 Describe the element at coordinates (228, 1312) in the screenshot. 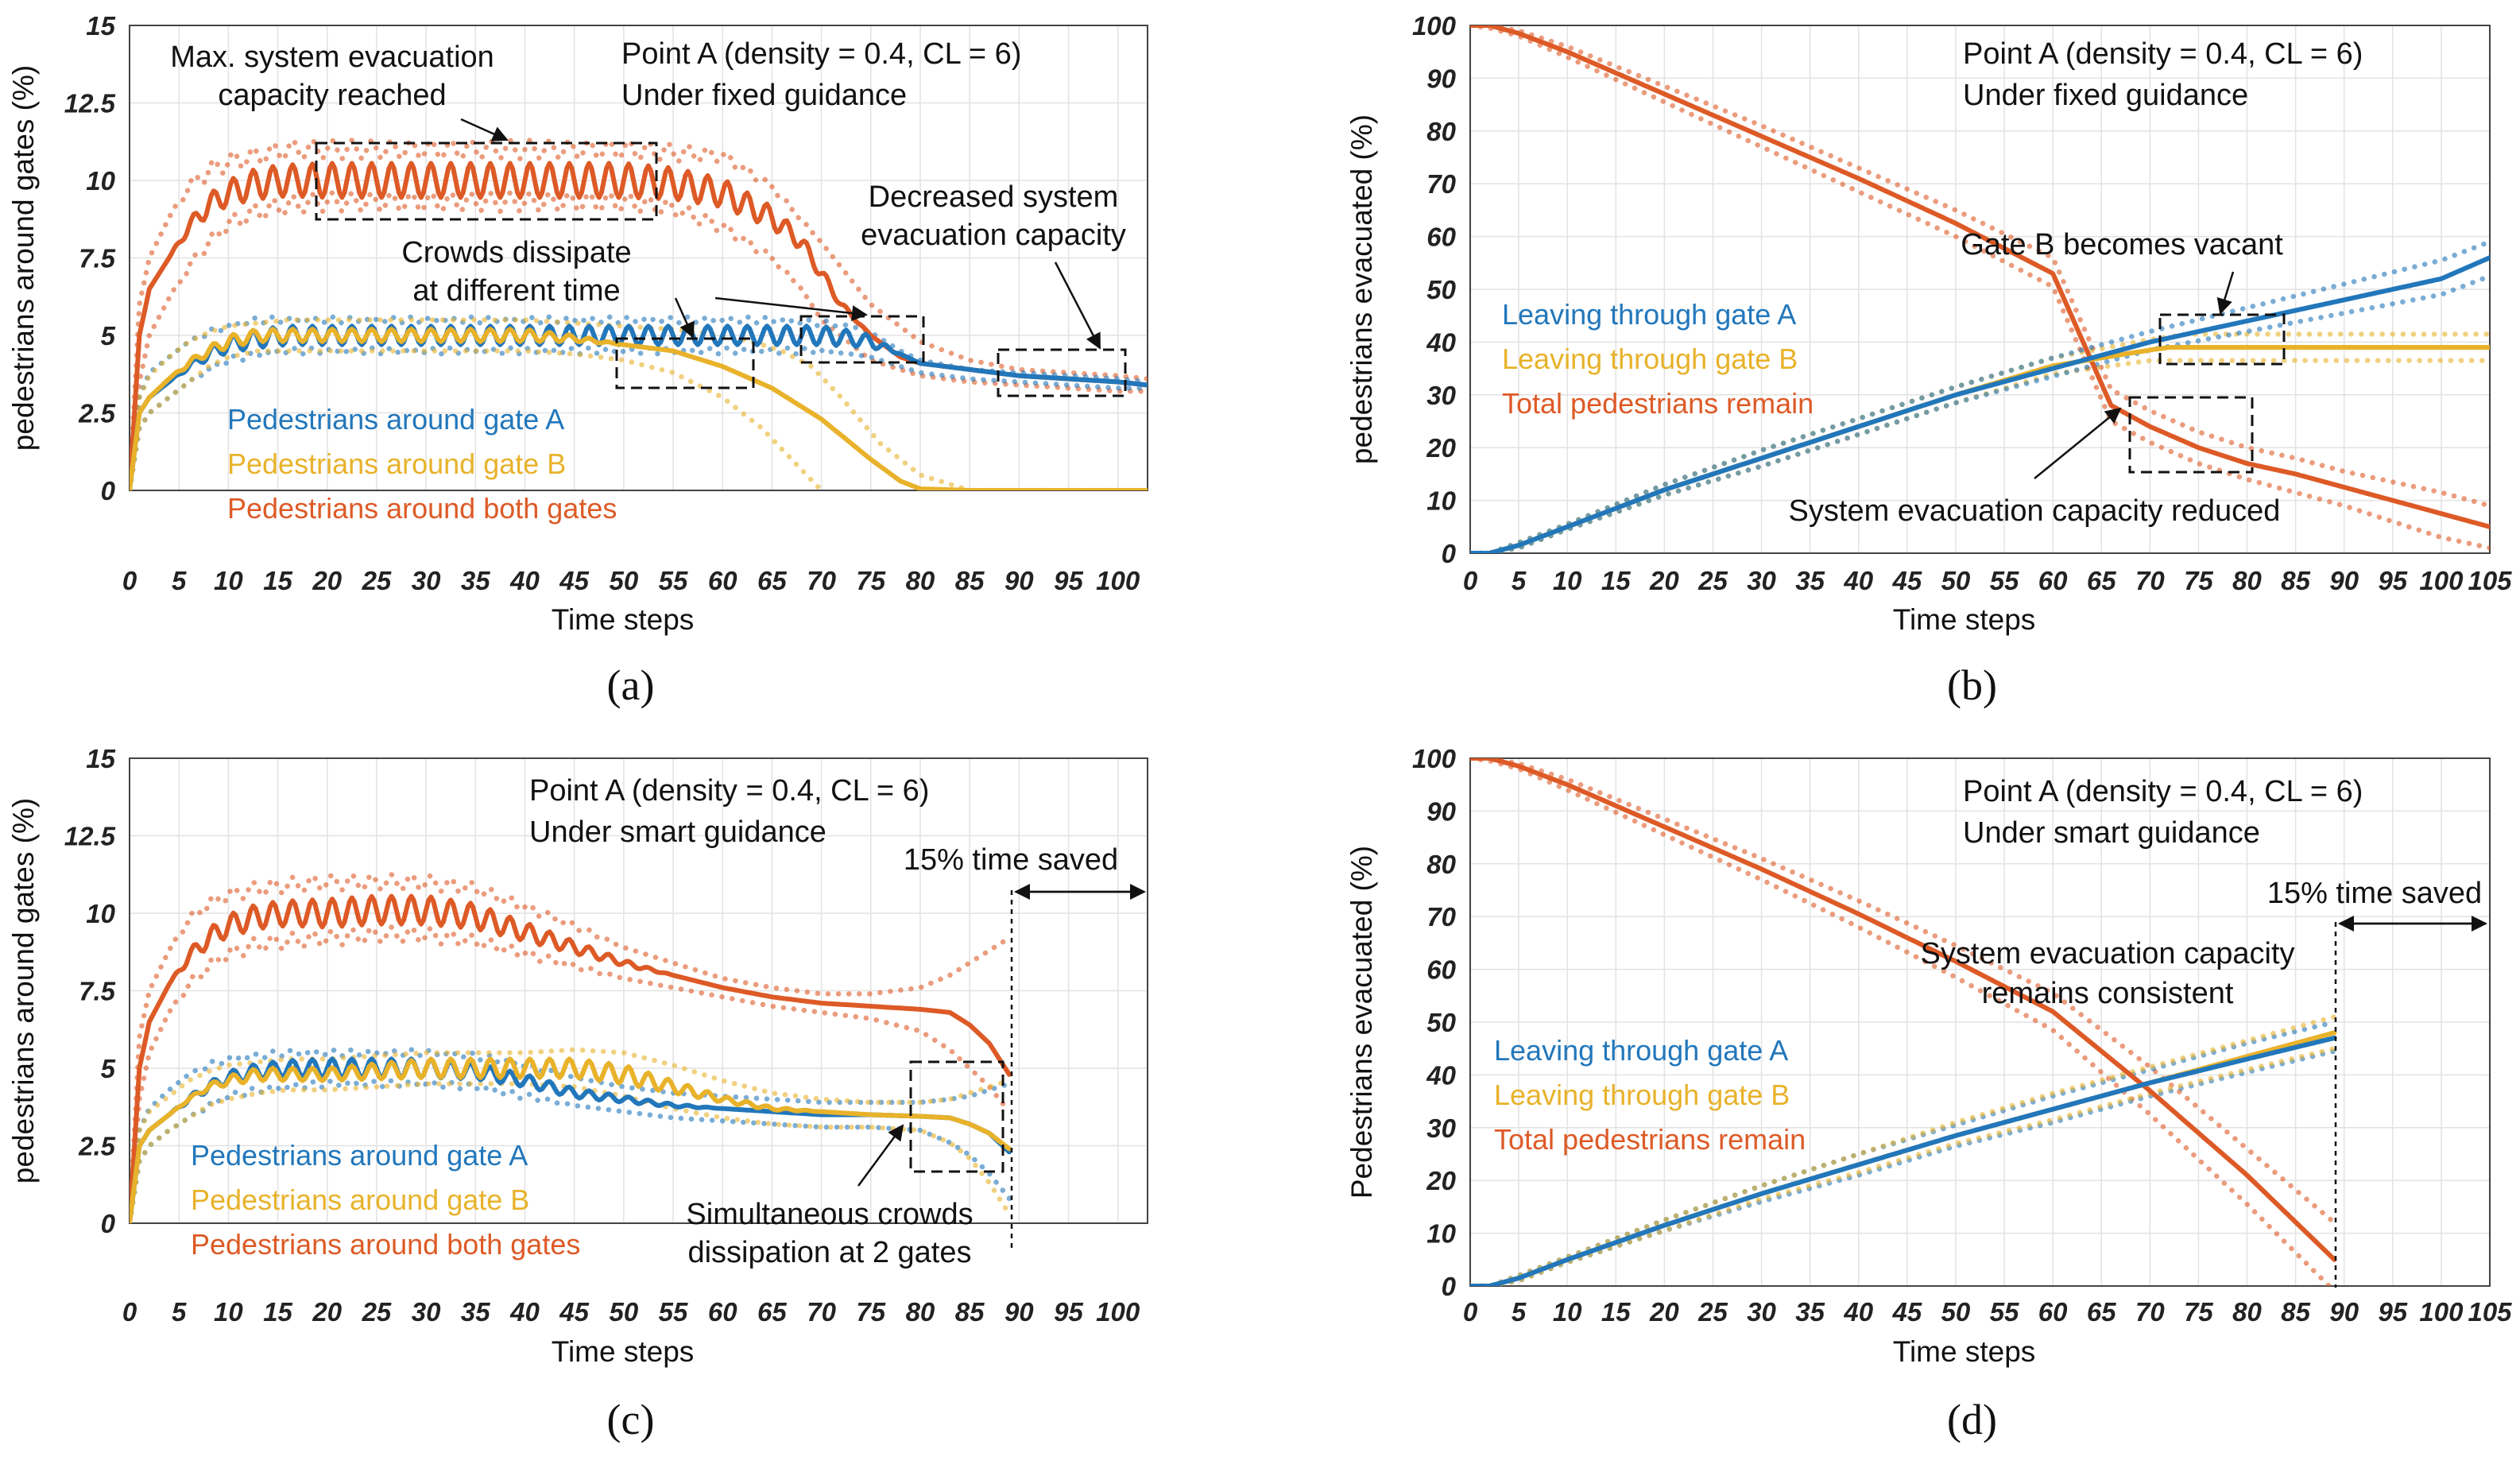

I see `x-tick-label: 10` at that location.